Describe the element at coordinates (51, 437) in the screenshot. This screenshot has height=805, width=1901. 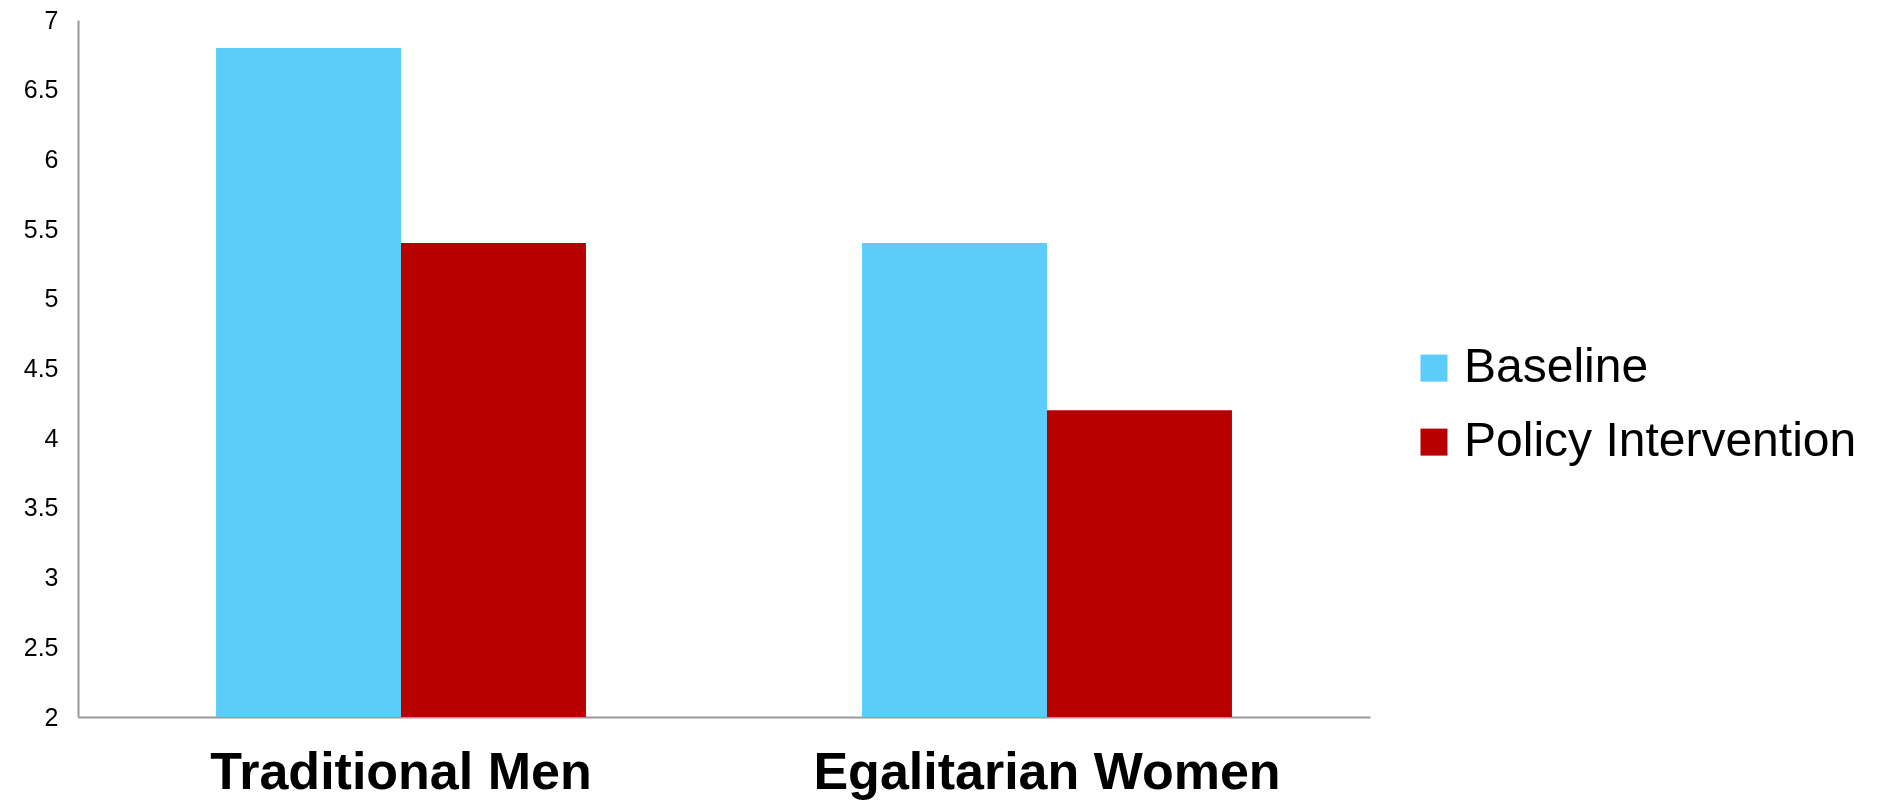
I see `y-tick-label: 4` at that location.